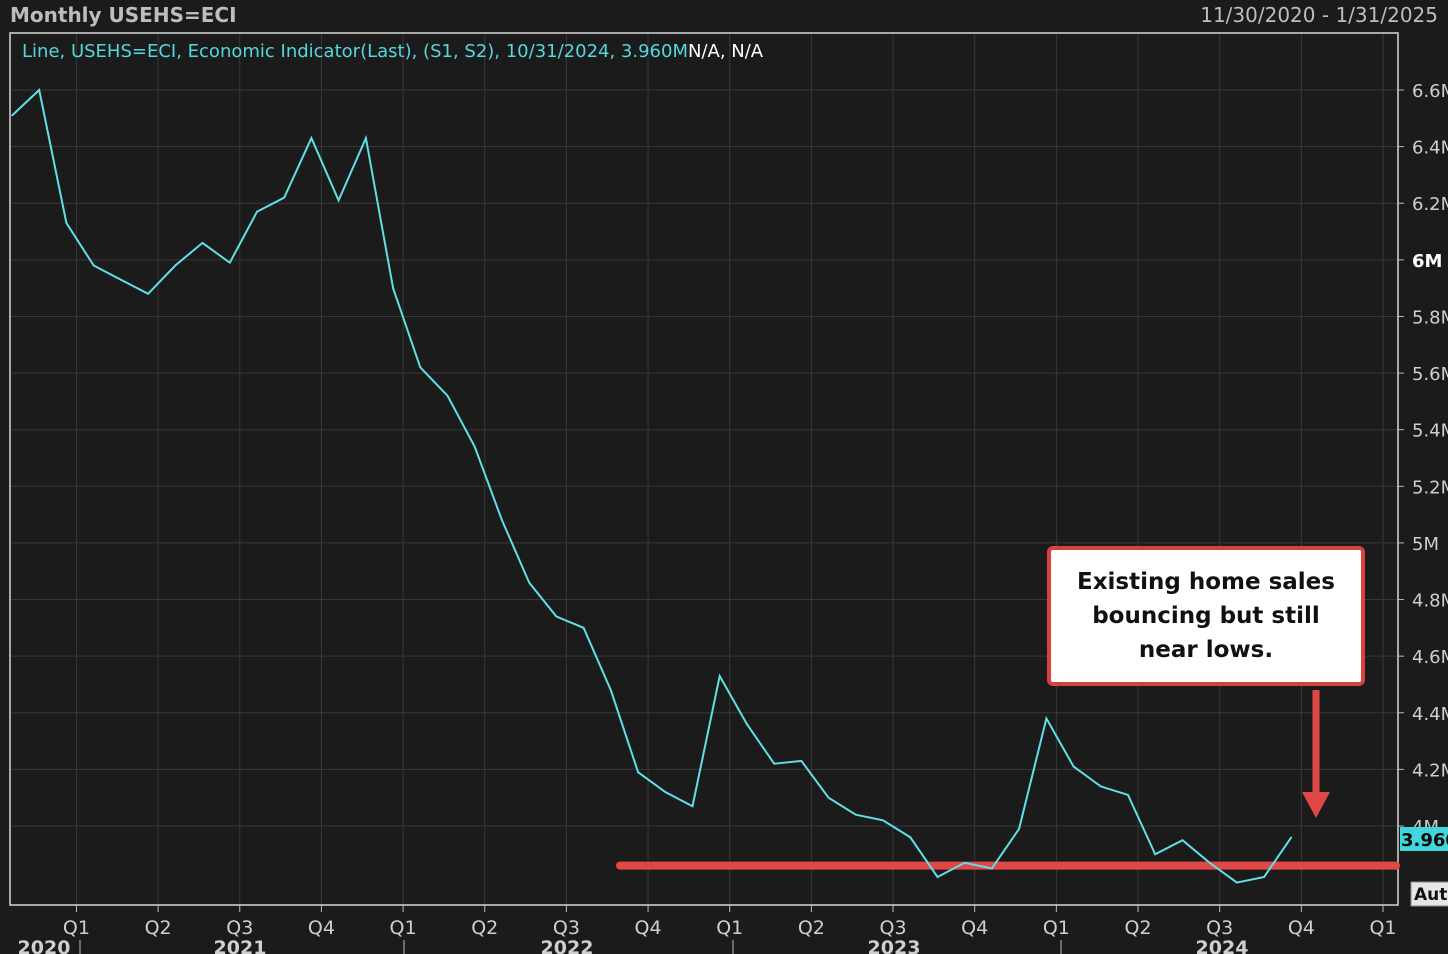 The width and height of the screenshot is (1448, 954). I want to click on auto-button: Auto, so click(1429, 894).